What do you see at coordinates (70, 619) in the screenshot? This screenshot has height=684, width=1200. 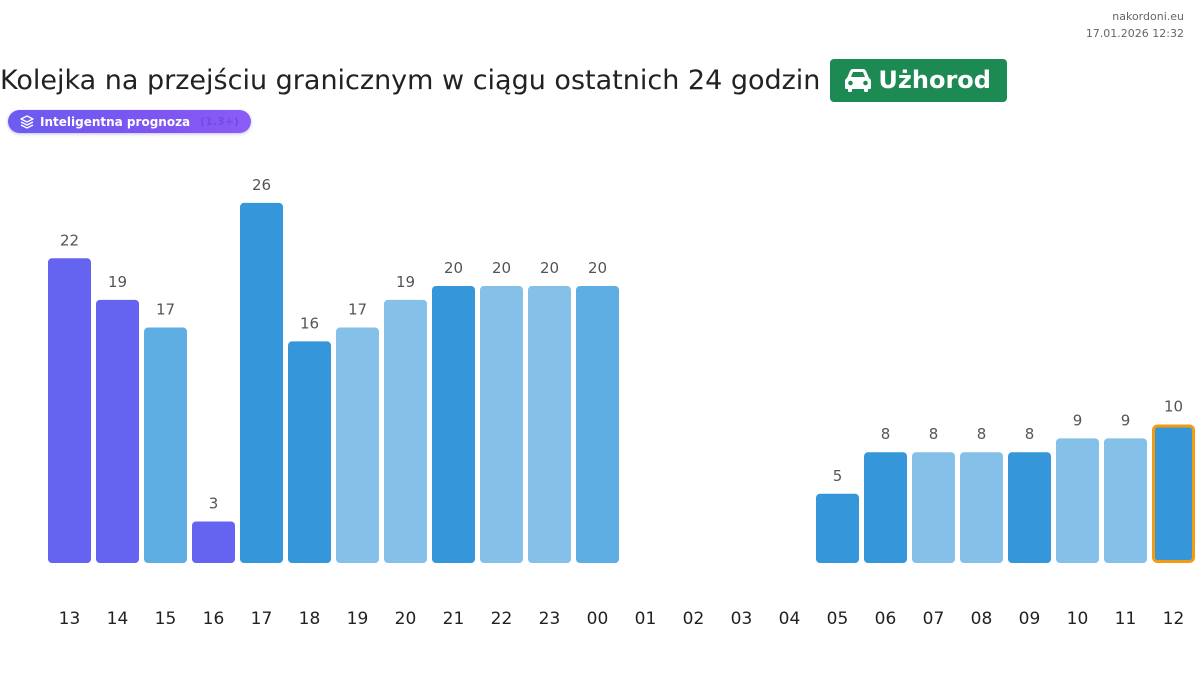 I see `x-tick-label: 13` at bounding box center [70, 619].